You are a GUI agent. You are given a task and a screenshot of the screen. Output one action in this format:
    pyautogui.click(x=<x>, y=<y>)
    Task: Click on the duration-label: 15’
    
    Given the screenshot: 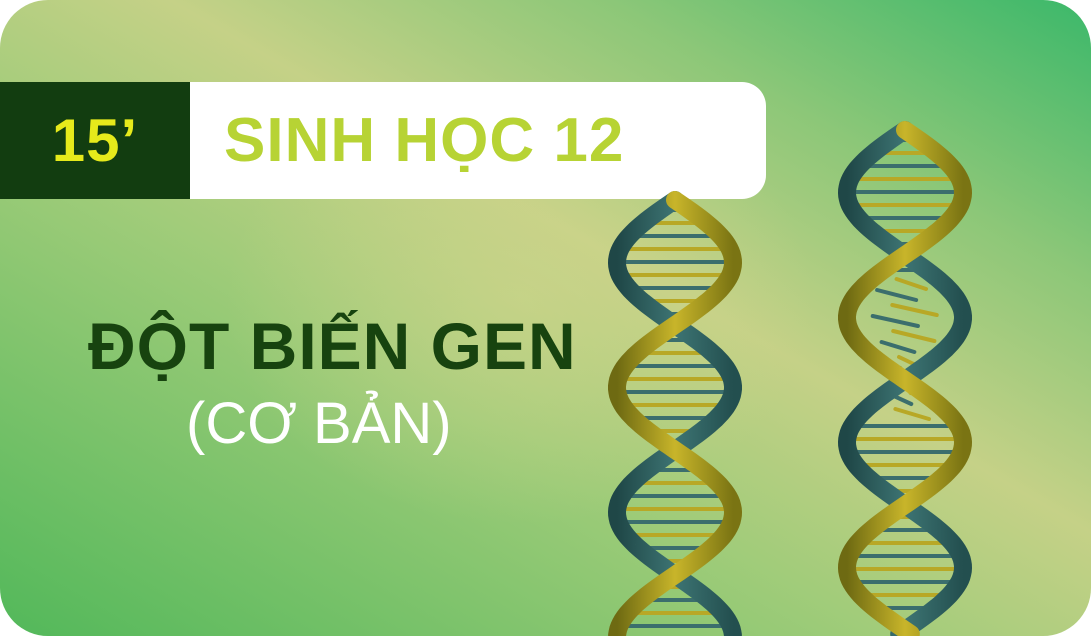 What is the action you would take?
    pyautogui.click(x=95, y=140)
    